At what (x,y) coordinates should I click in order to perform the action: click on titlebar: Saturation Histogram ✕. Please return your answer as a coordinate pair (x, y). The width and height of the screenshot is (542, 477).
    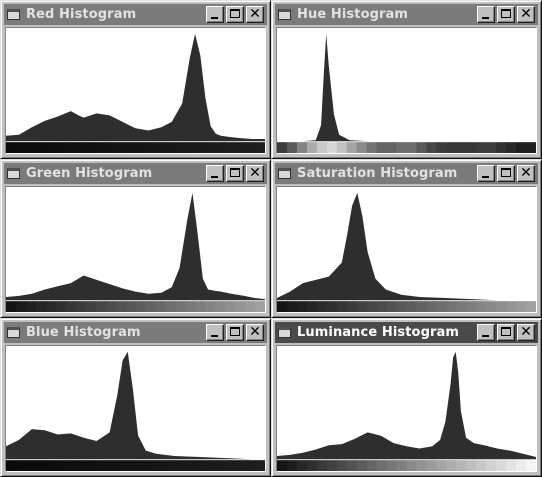
    Looking at the image, I should click on (406, 173).